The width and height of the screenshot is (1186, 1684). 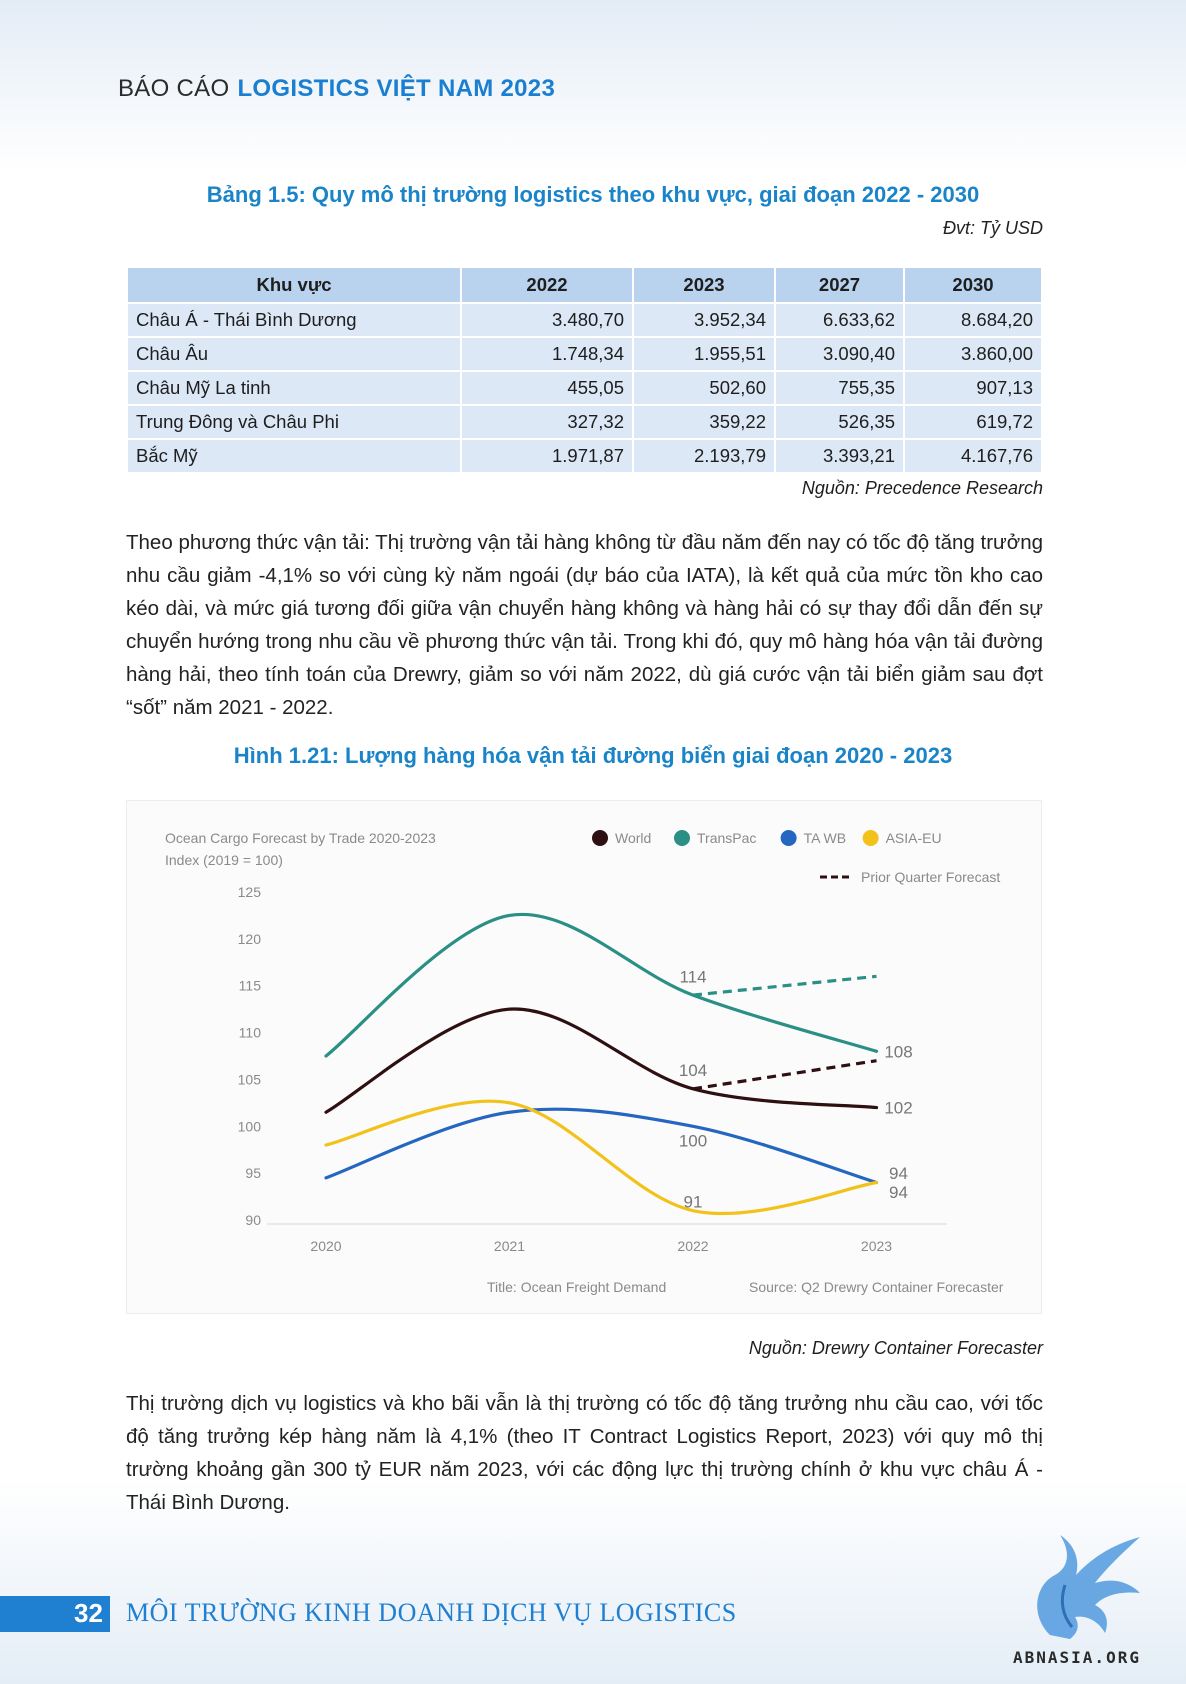 I want to click on table-cell: 327,32, so click(x=547, y=422).